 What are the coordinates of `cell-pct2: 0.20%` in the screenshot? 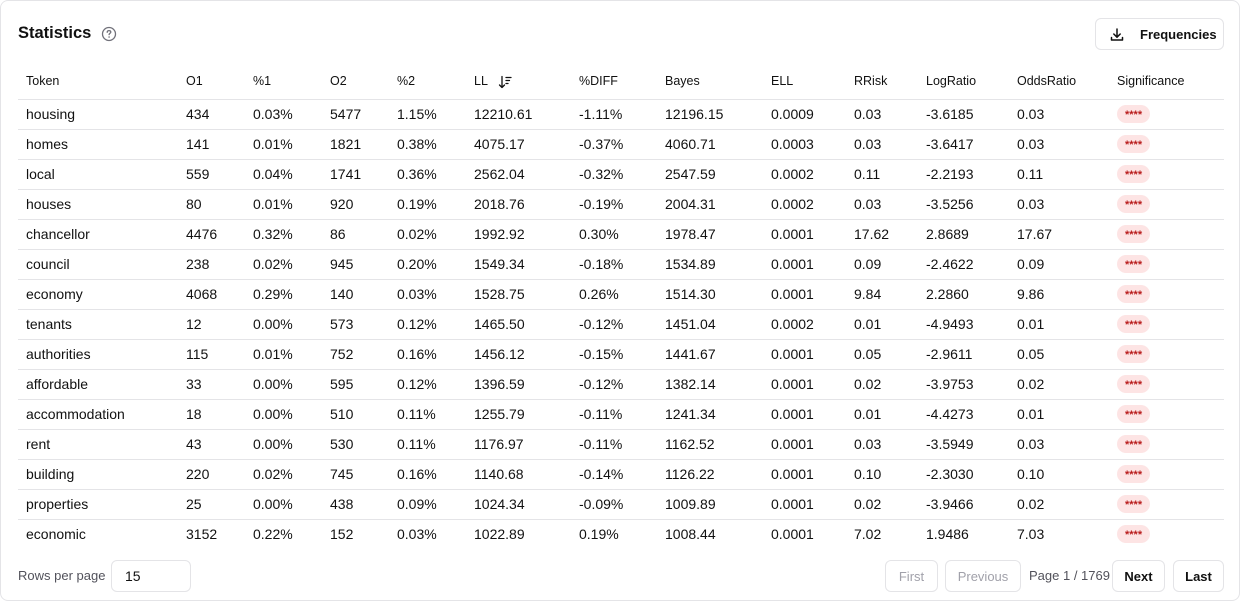 It's located at (427, 264).